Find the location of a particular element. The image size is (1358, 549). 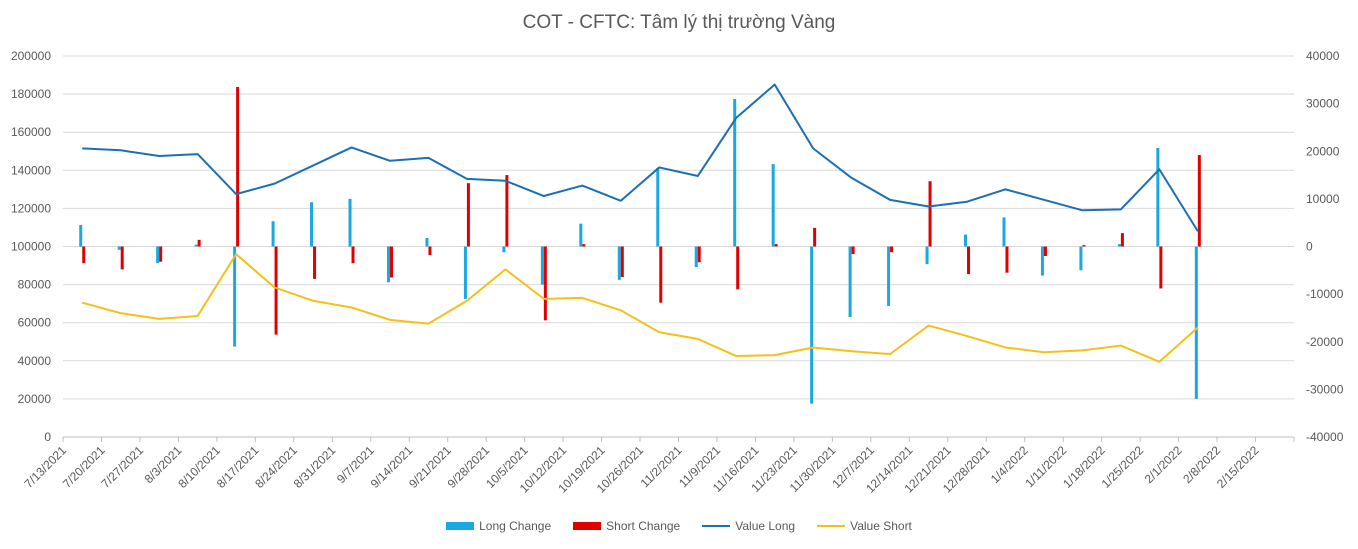

y-left-tick-label: 140000 is located at coordinates (31, 170).